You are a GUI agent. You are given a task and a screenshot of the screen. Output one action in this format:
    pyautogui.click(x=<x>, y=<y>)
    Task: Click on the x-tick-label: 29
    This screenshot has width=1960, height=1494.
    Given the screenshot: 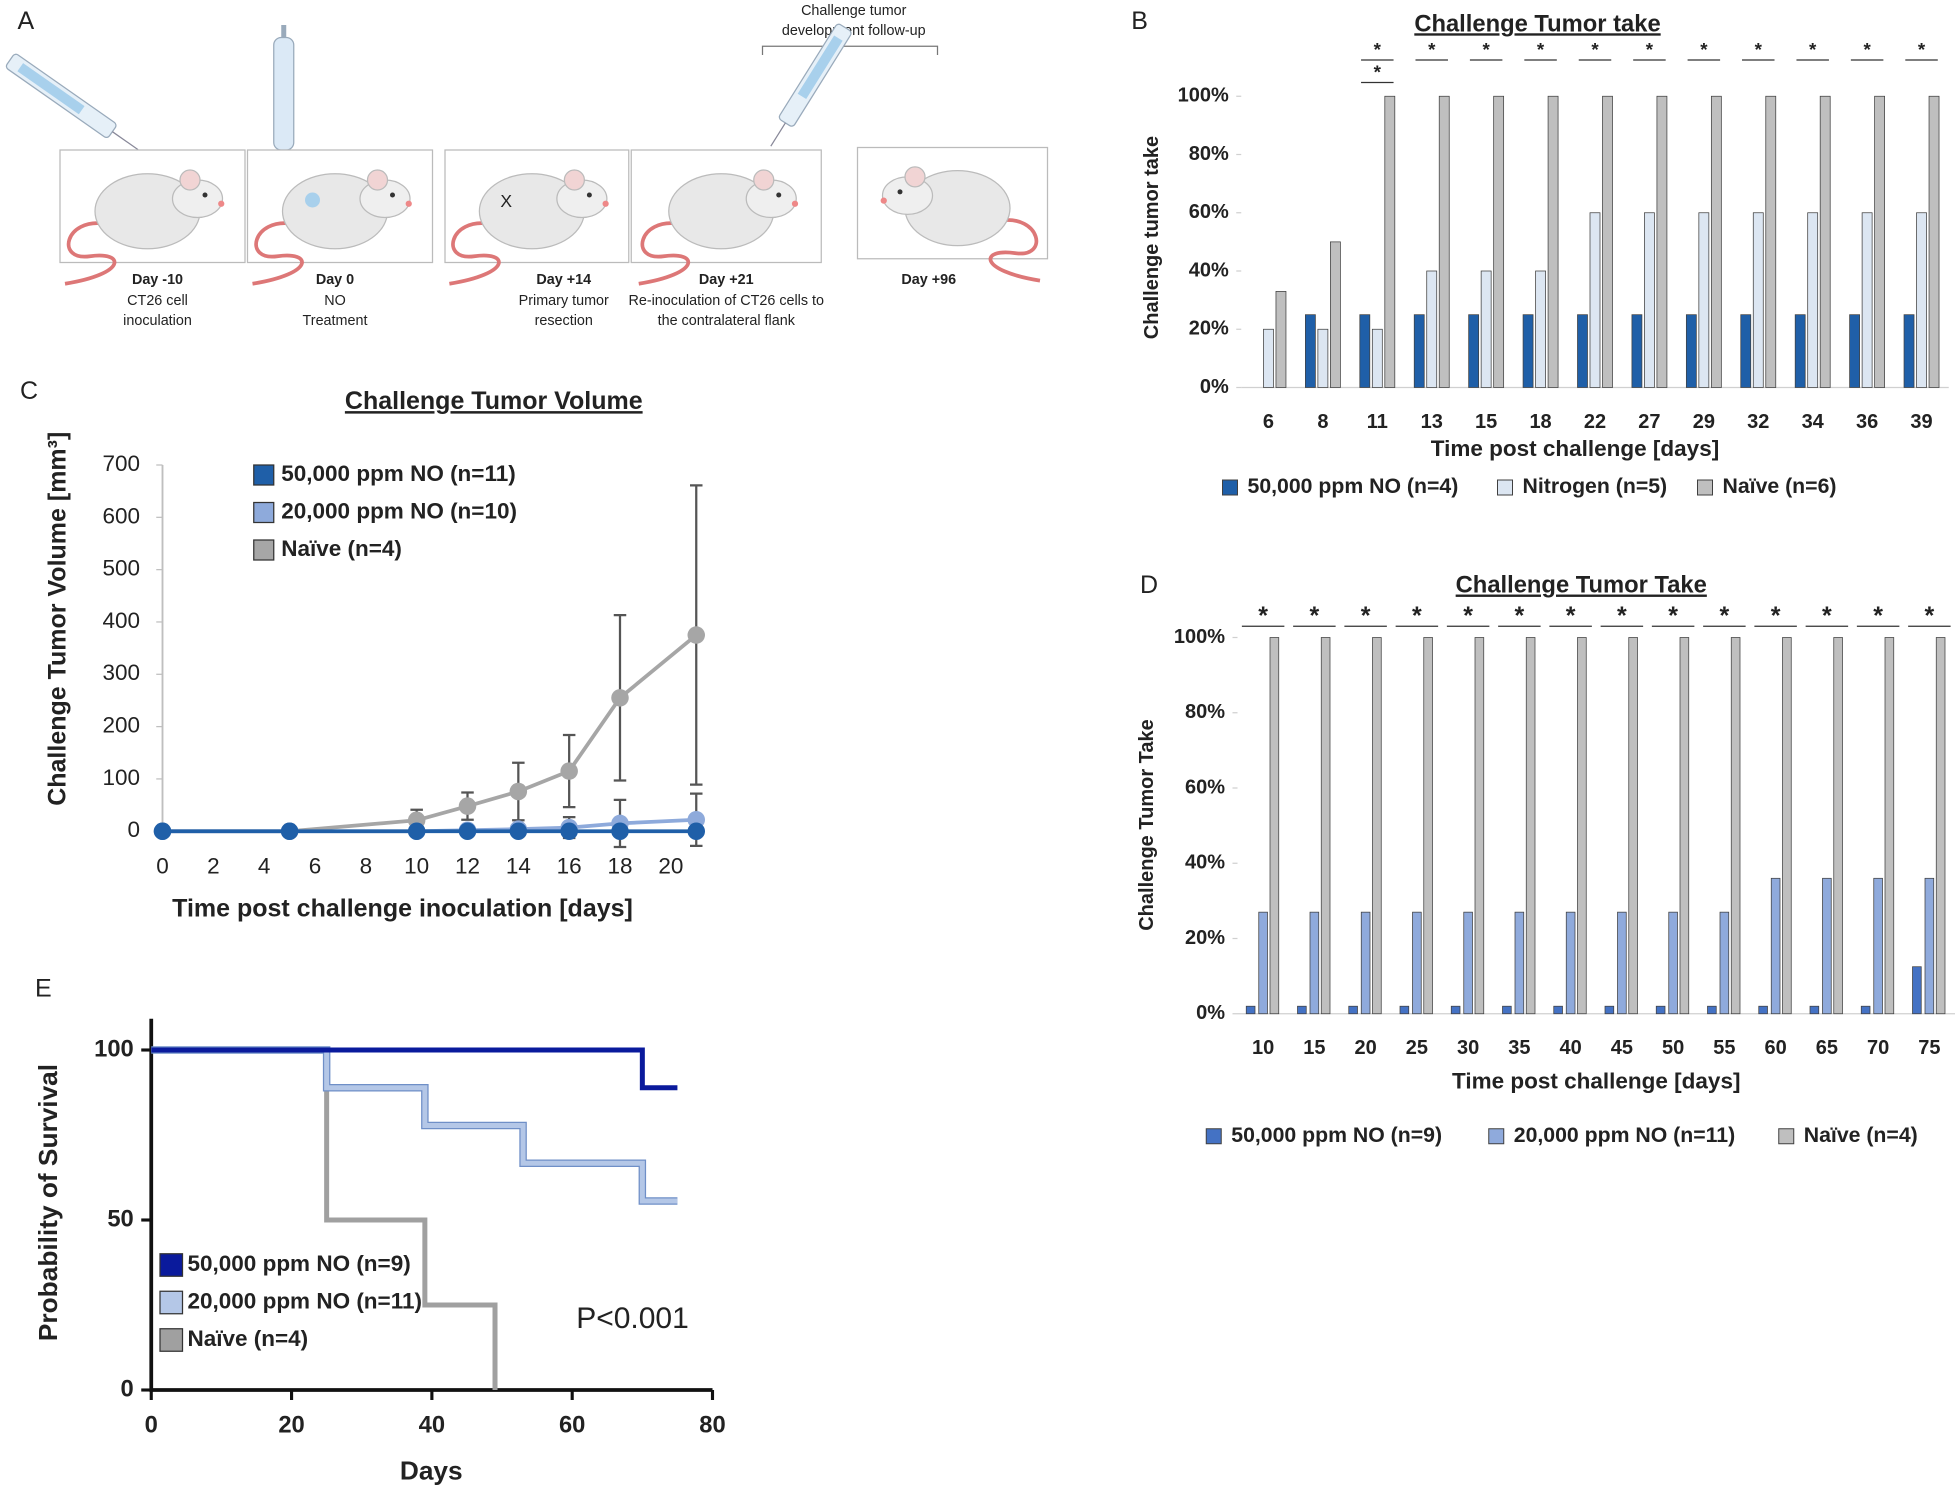 What is the action you would take?
    pyautogui.click(x=1704, y=422)
    